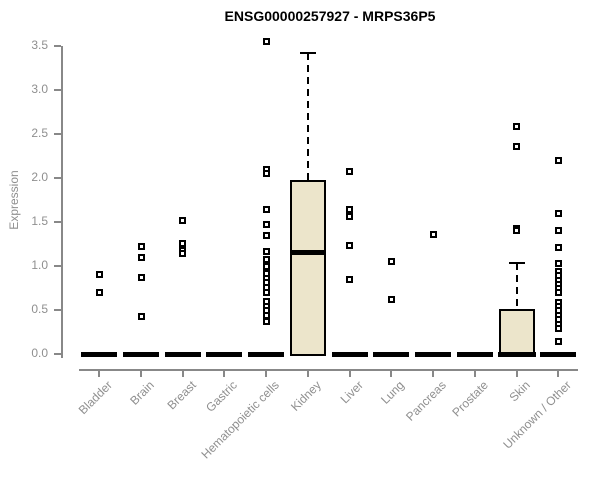  What do you see at coordinates (39, 309) in the screenshot?
I see `y-tick-label: 0.5` at bounding box center [39, 309].